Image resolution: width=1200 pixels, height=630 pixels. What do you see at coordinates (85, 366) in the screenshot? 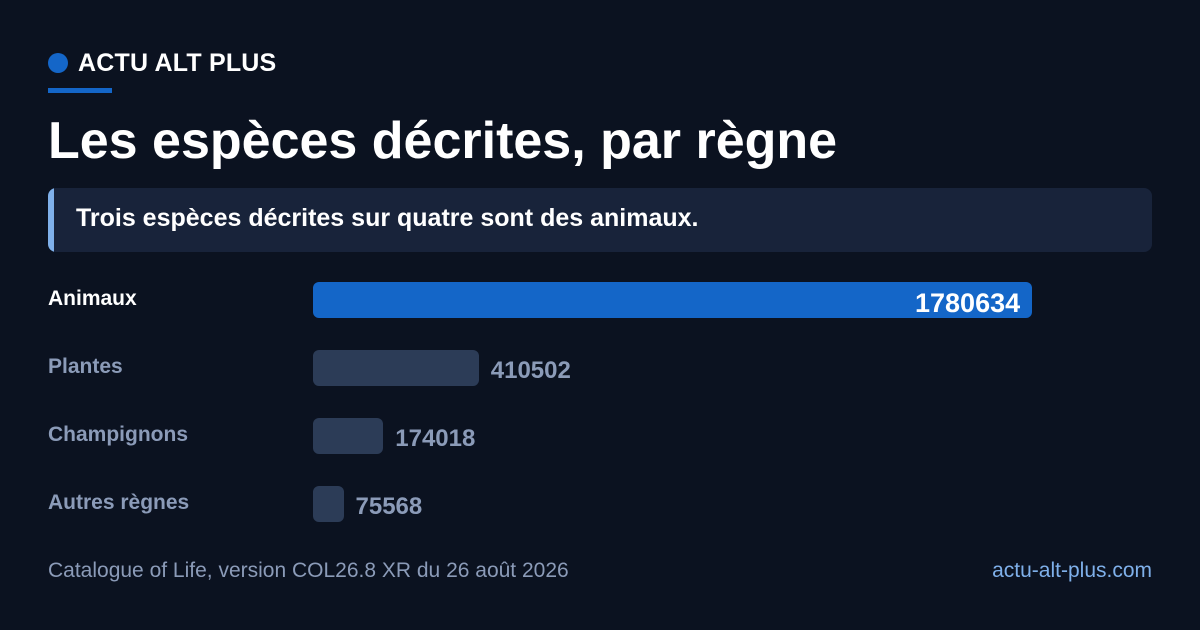
I see `category-label: Plantes` at bounding box center [85, 366].